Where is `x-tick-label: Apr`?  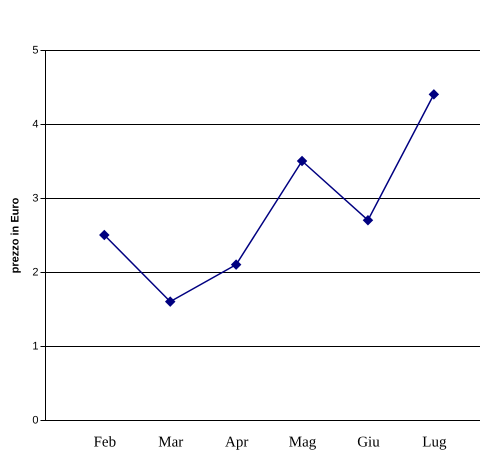 x-tick-label: Apr is located at coordinates (236, 442).